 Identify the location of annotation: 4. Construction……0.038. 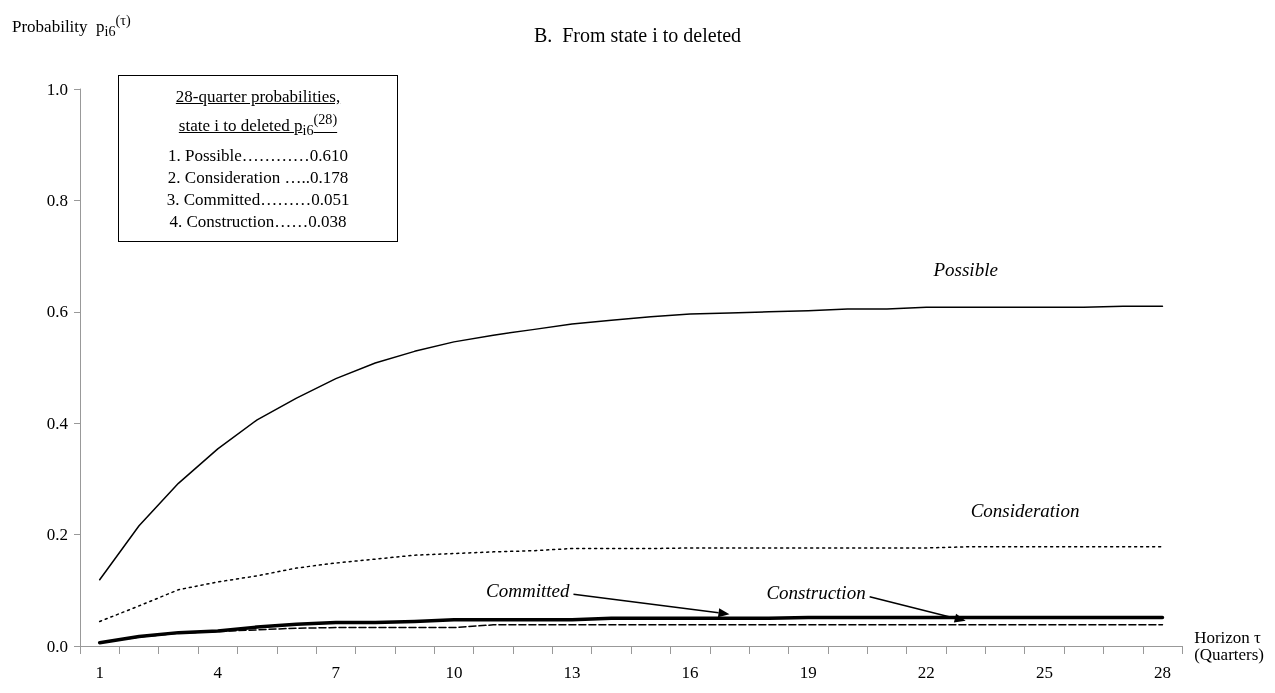
(258, 222).